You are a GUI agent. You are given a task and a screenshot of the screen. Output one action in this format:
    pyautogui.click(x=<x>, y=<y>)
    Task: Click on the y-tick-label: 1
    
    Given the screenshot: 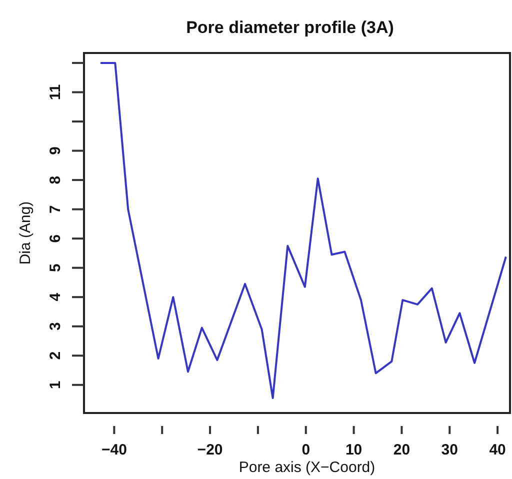 What is the action you would take?
    pyautogui.click(x=55, y=385)
    